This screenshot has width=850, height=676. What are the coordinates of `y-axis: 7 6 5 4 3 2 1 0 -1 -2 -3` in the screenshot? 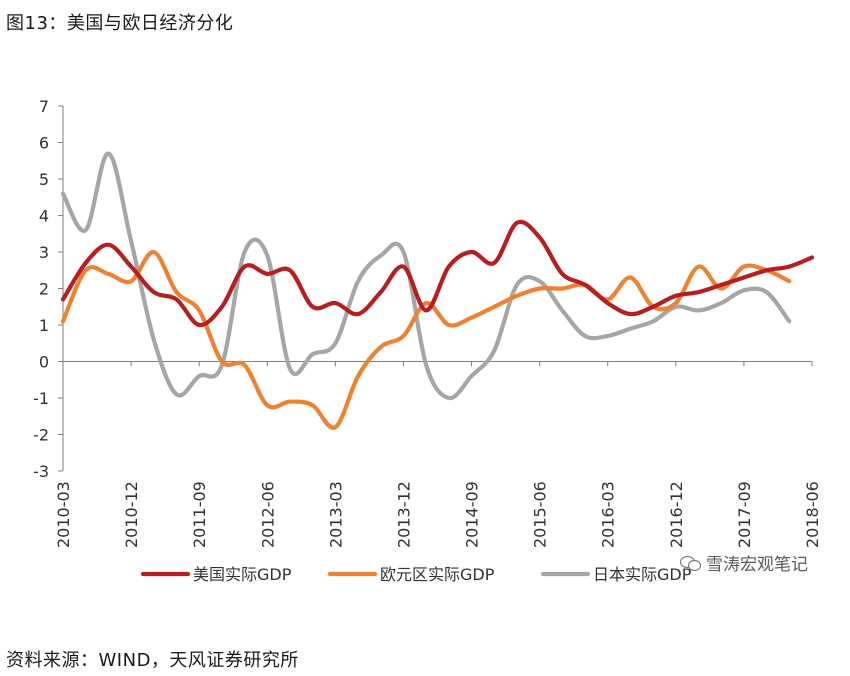 It's located at (48, 289).